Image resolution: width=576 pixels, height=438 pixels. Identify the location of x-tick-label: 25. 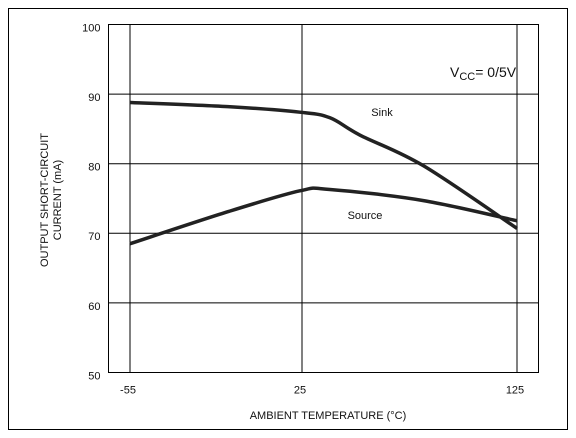
(300, 390).